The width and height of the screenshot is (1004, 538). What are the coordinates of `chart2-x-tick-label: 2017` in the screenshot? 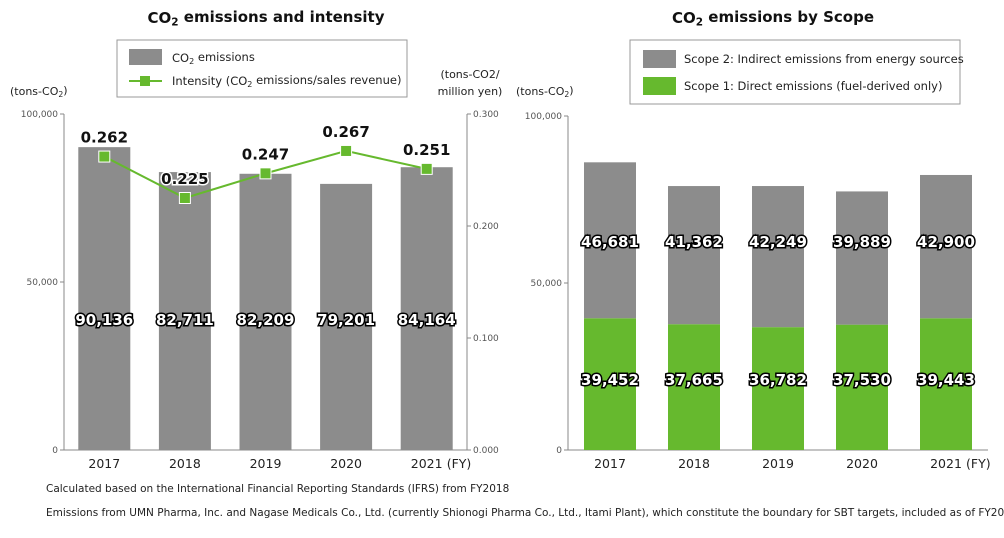 It's located at (610, 463).